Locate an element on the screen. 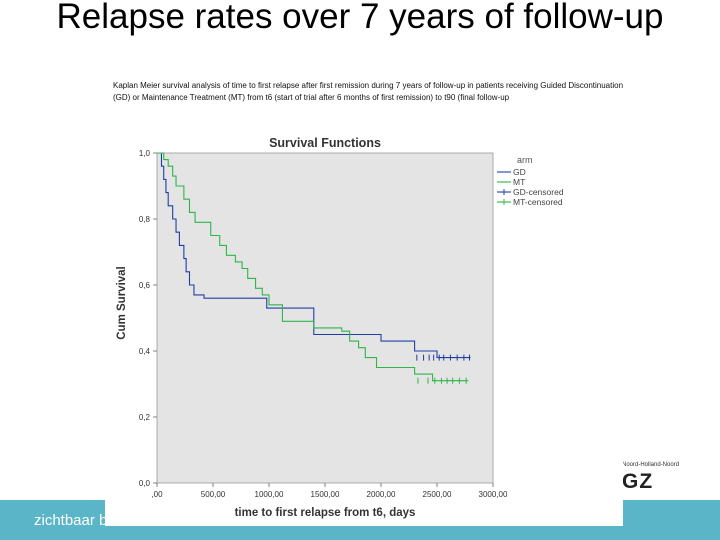  x-tick-label: 2500,00 is located at coordinates (437, 494).